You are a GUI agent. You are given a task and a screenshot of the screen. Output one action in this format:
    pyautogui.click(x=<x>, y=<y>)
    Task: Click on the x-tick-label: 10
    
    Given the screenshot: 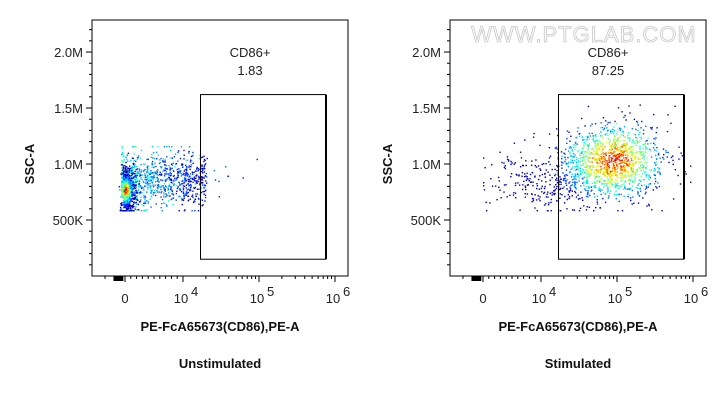 What is the action you would take?
    pyautogui.click(x=333, y=298)
    